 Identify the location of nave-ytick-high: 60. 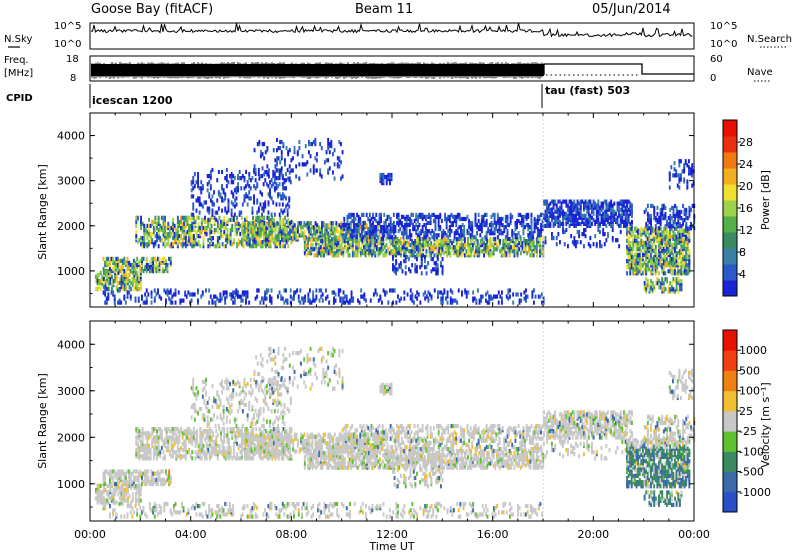
(716, 59).